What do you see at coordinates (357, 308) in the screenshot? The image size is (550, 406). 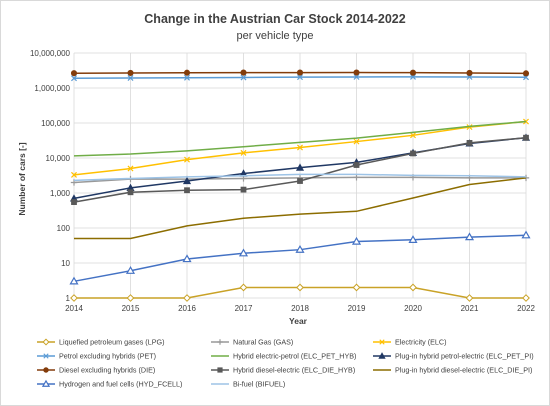 I see `x-tick-label: 2019` at bounding box center [357, 308].